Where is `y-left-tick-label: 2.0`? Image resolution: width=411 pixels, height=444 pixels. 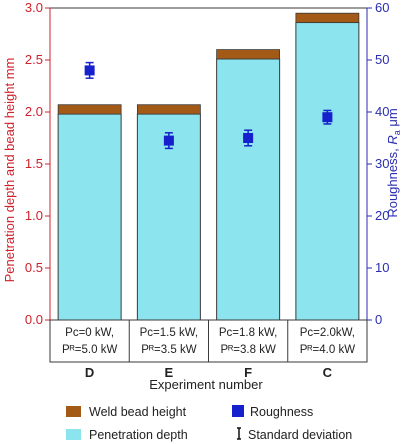 y-left-tick-label: 2.0 is located at coordinates (34, 111).